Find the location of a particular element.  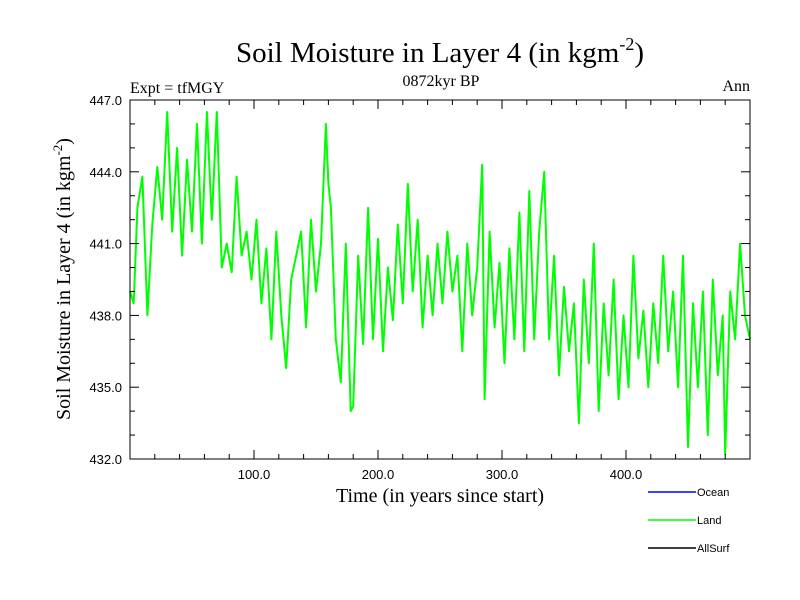

y-tick-label: 441.0 is located at coordinates (105, 244).